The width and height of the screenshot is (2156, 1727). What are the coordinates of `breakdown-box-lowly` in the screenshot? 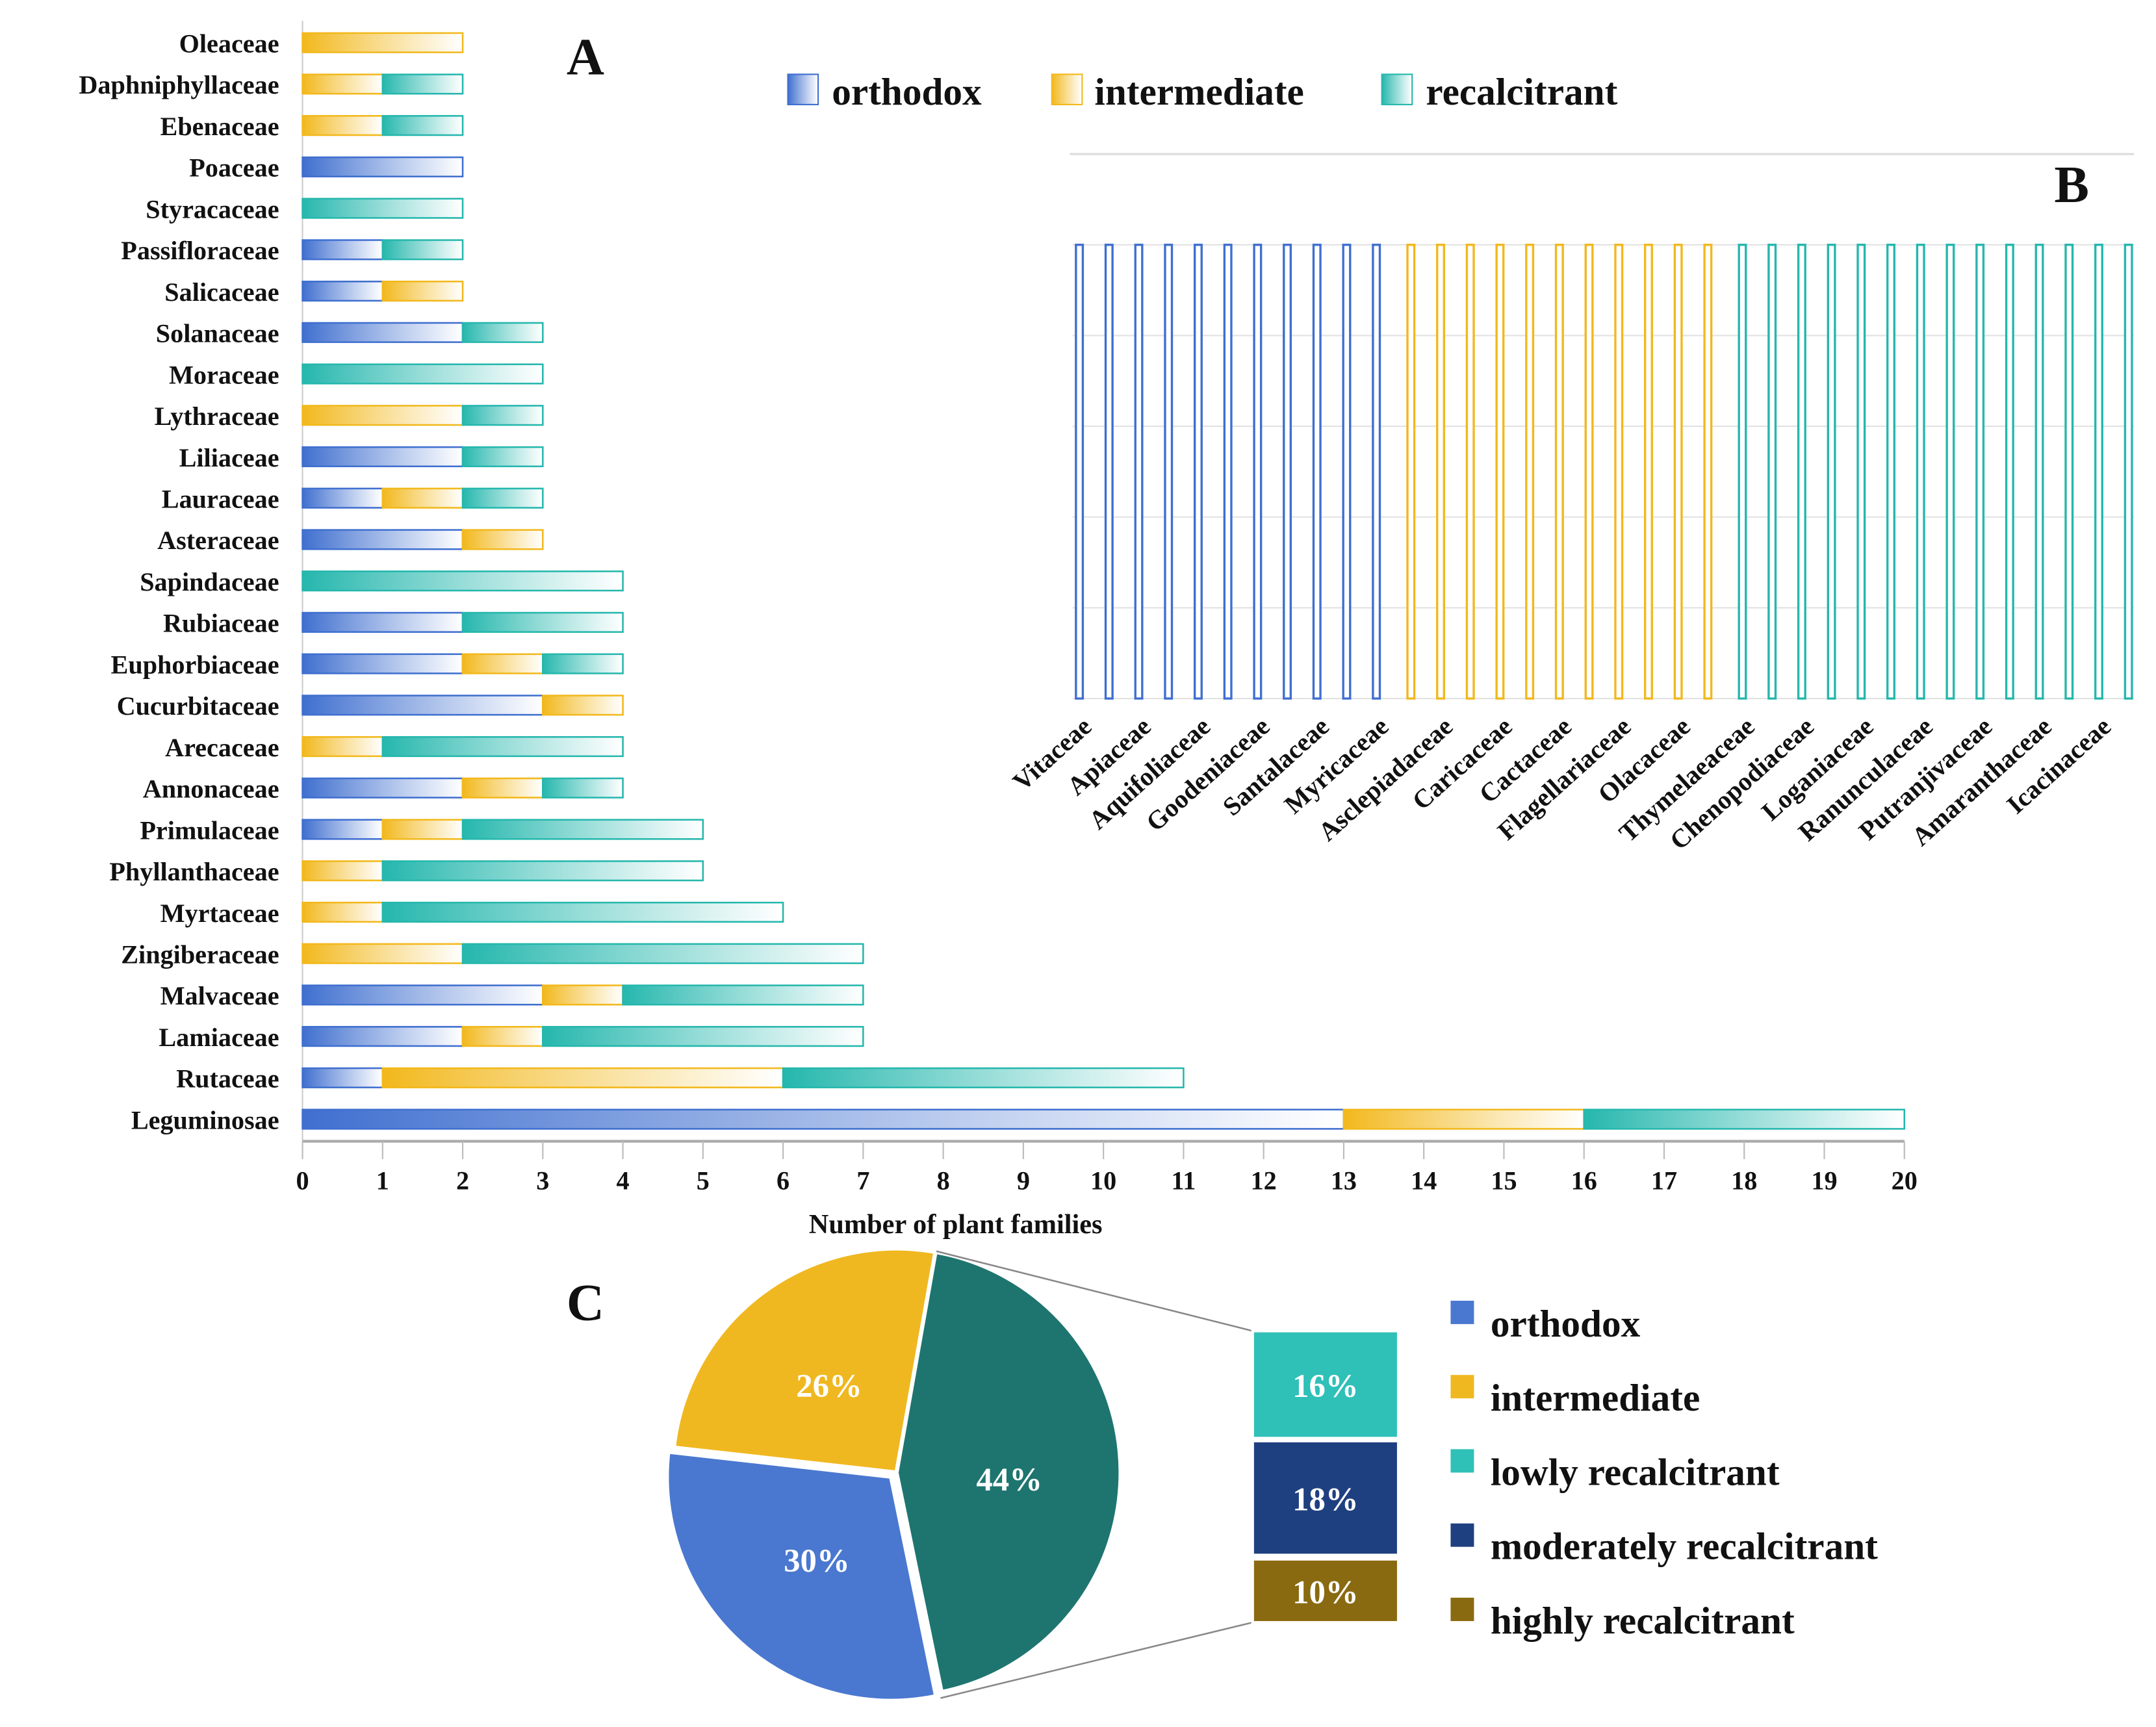 It's located at (1325, 1384).